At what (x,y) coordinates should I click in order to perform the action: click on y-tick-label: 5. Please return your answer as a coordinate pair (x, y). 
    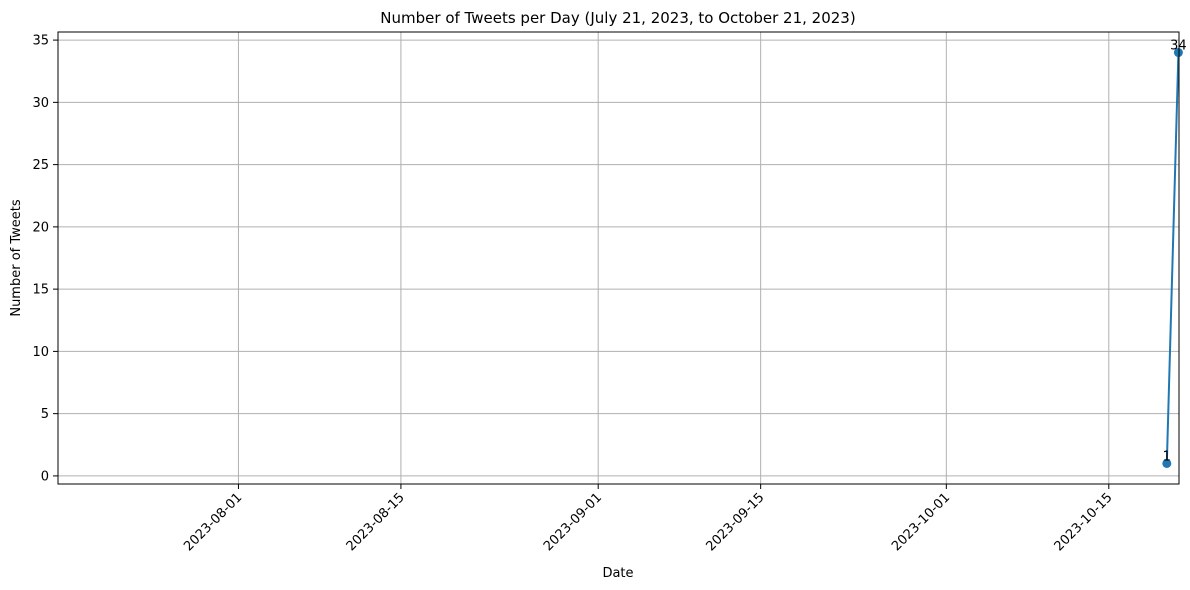
    Looking at the image, I should click on (45, 414).